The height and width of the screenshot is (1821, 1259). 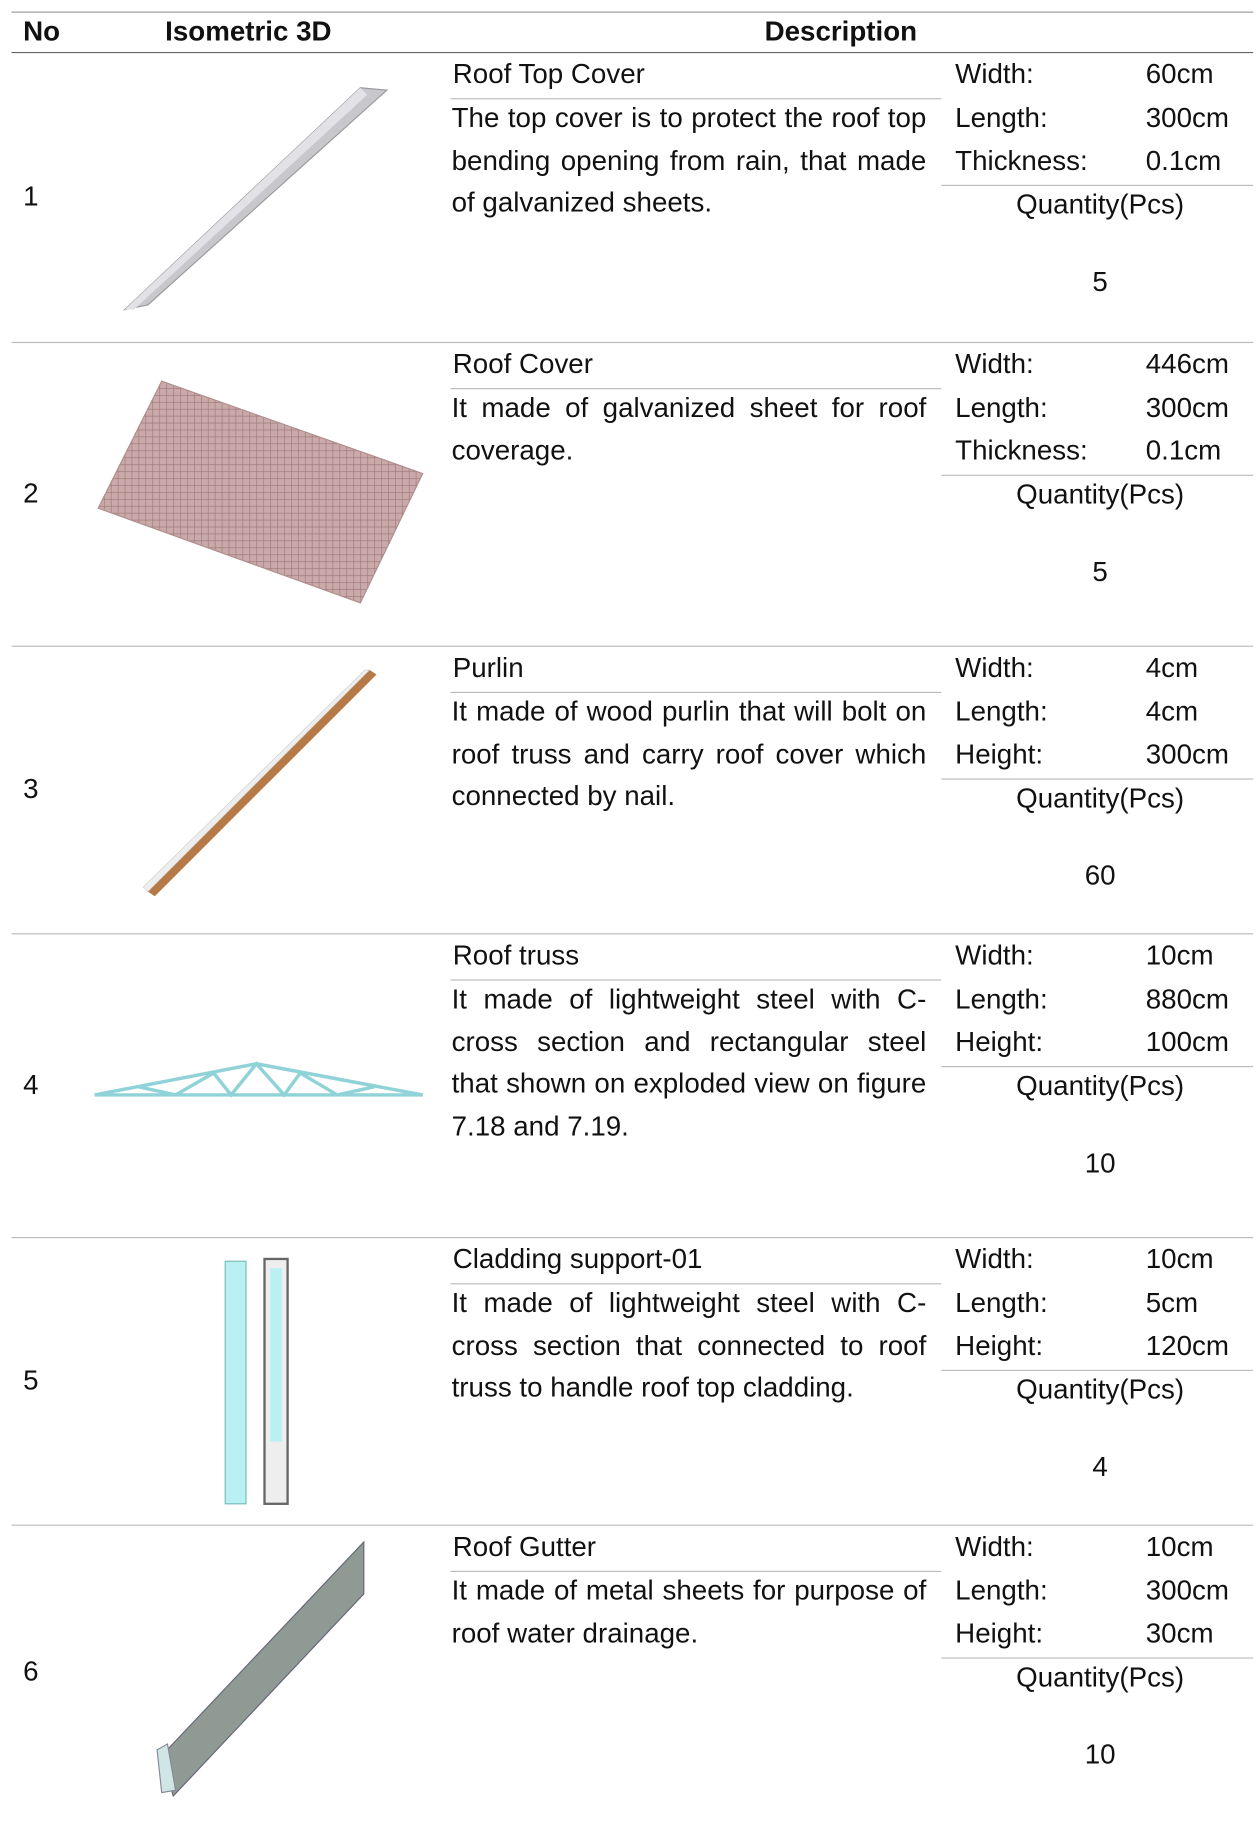 I want to click on row-no: 3, so click(x=31, y=789).